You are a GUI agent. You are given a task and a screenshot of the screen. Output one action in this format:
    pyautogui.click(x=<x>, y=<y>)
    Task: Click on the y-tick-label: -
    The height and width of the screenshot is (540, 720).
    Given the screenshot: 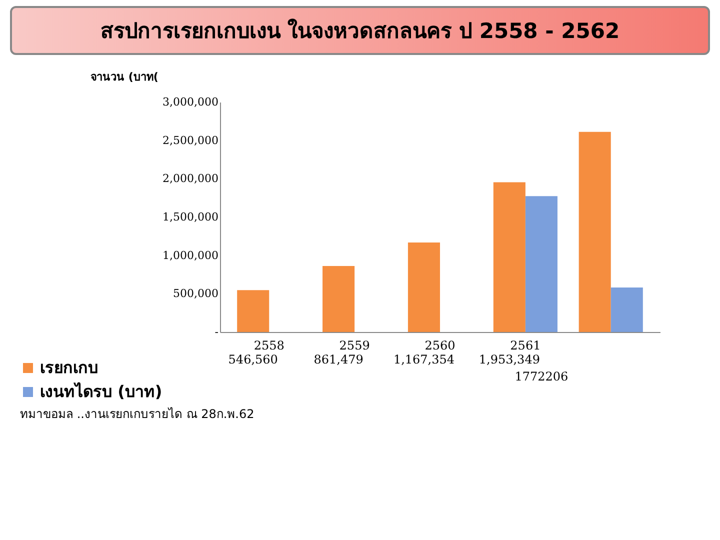 What is the action you would take?
    pyautogui.click(x=216, y=332)
    